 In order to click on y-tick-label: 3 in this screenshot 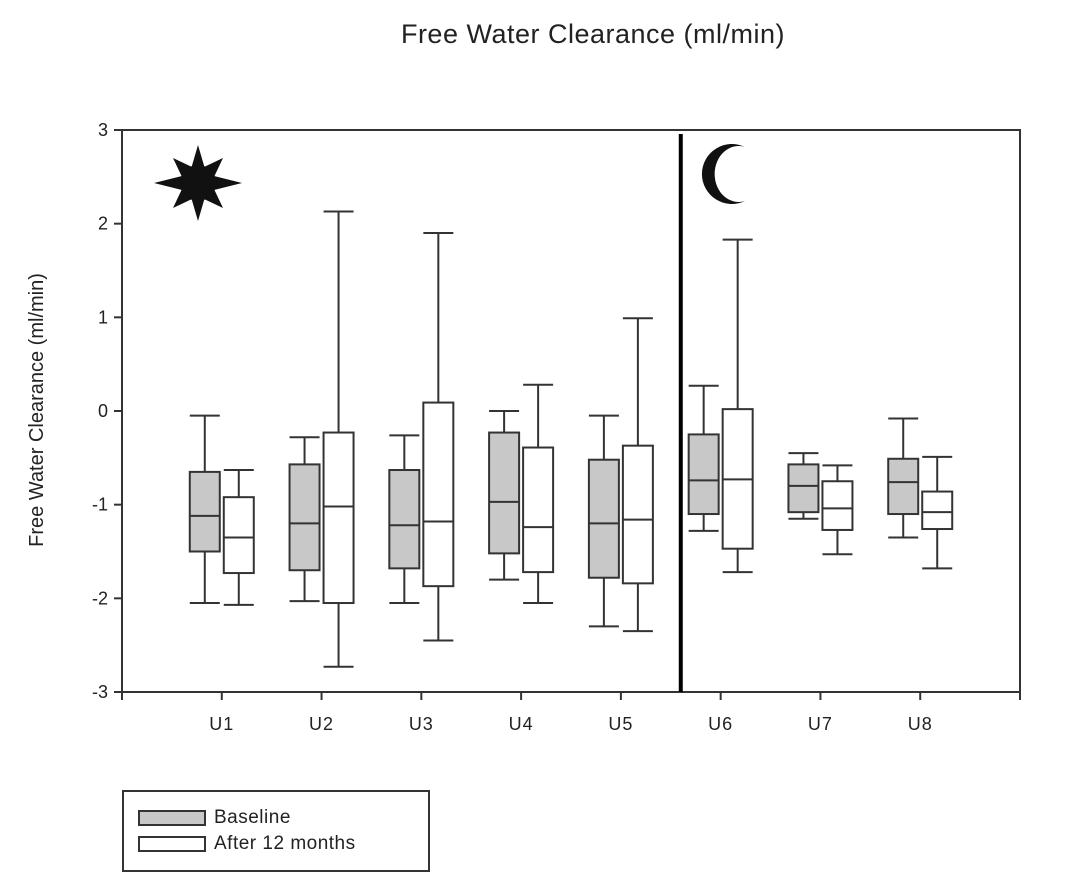, I will do `click(103, 130)`.